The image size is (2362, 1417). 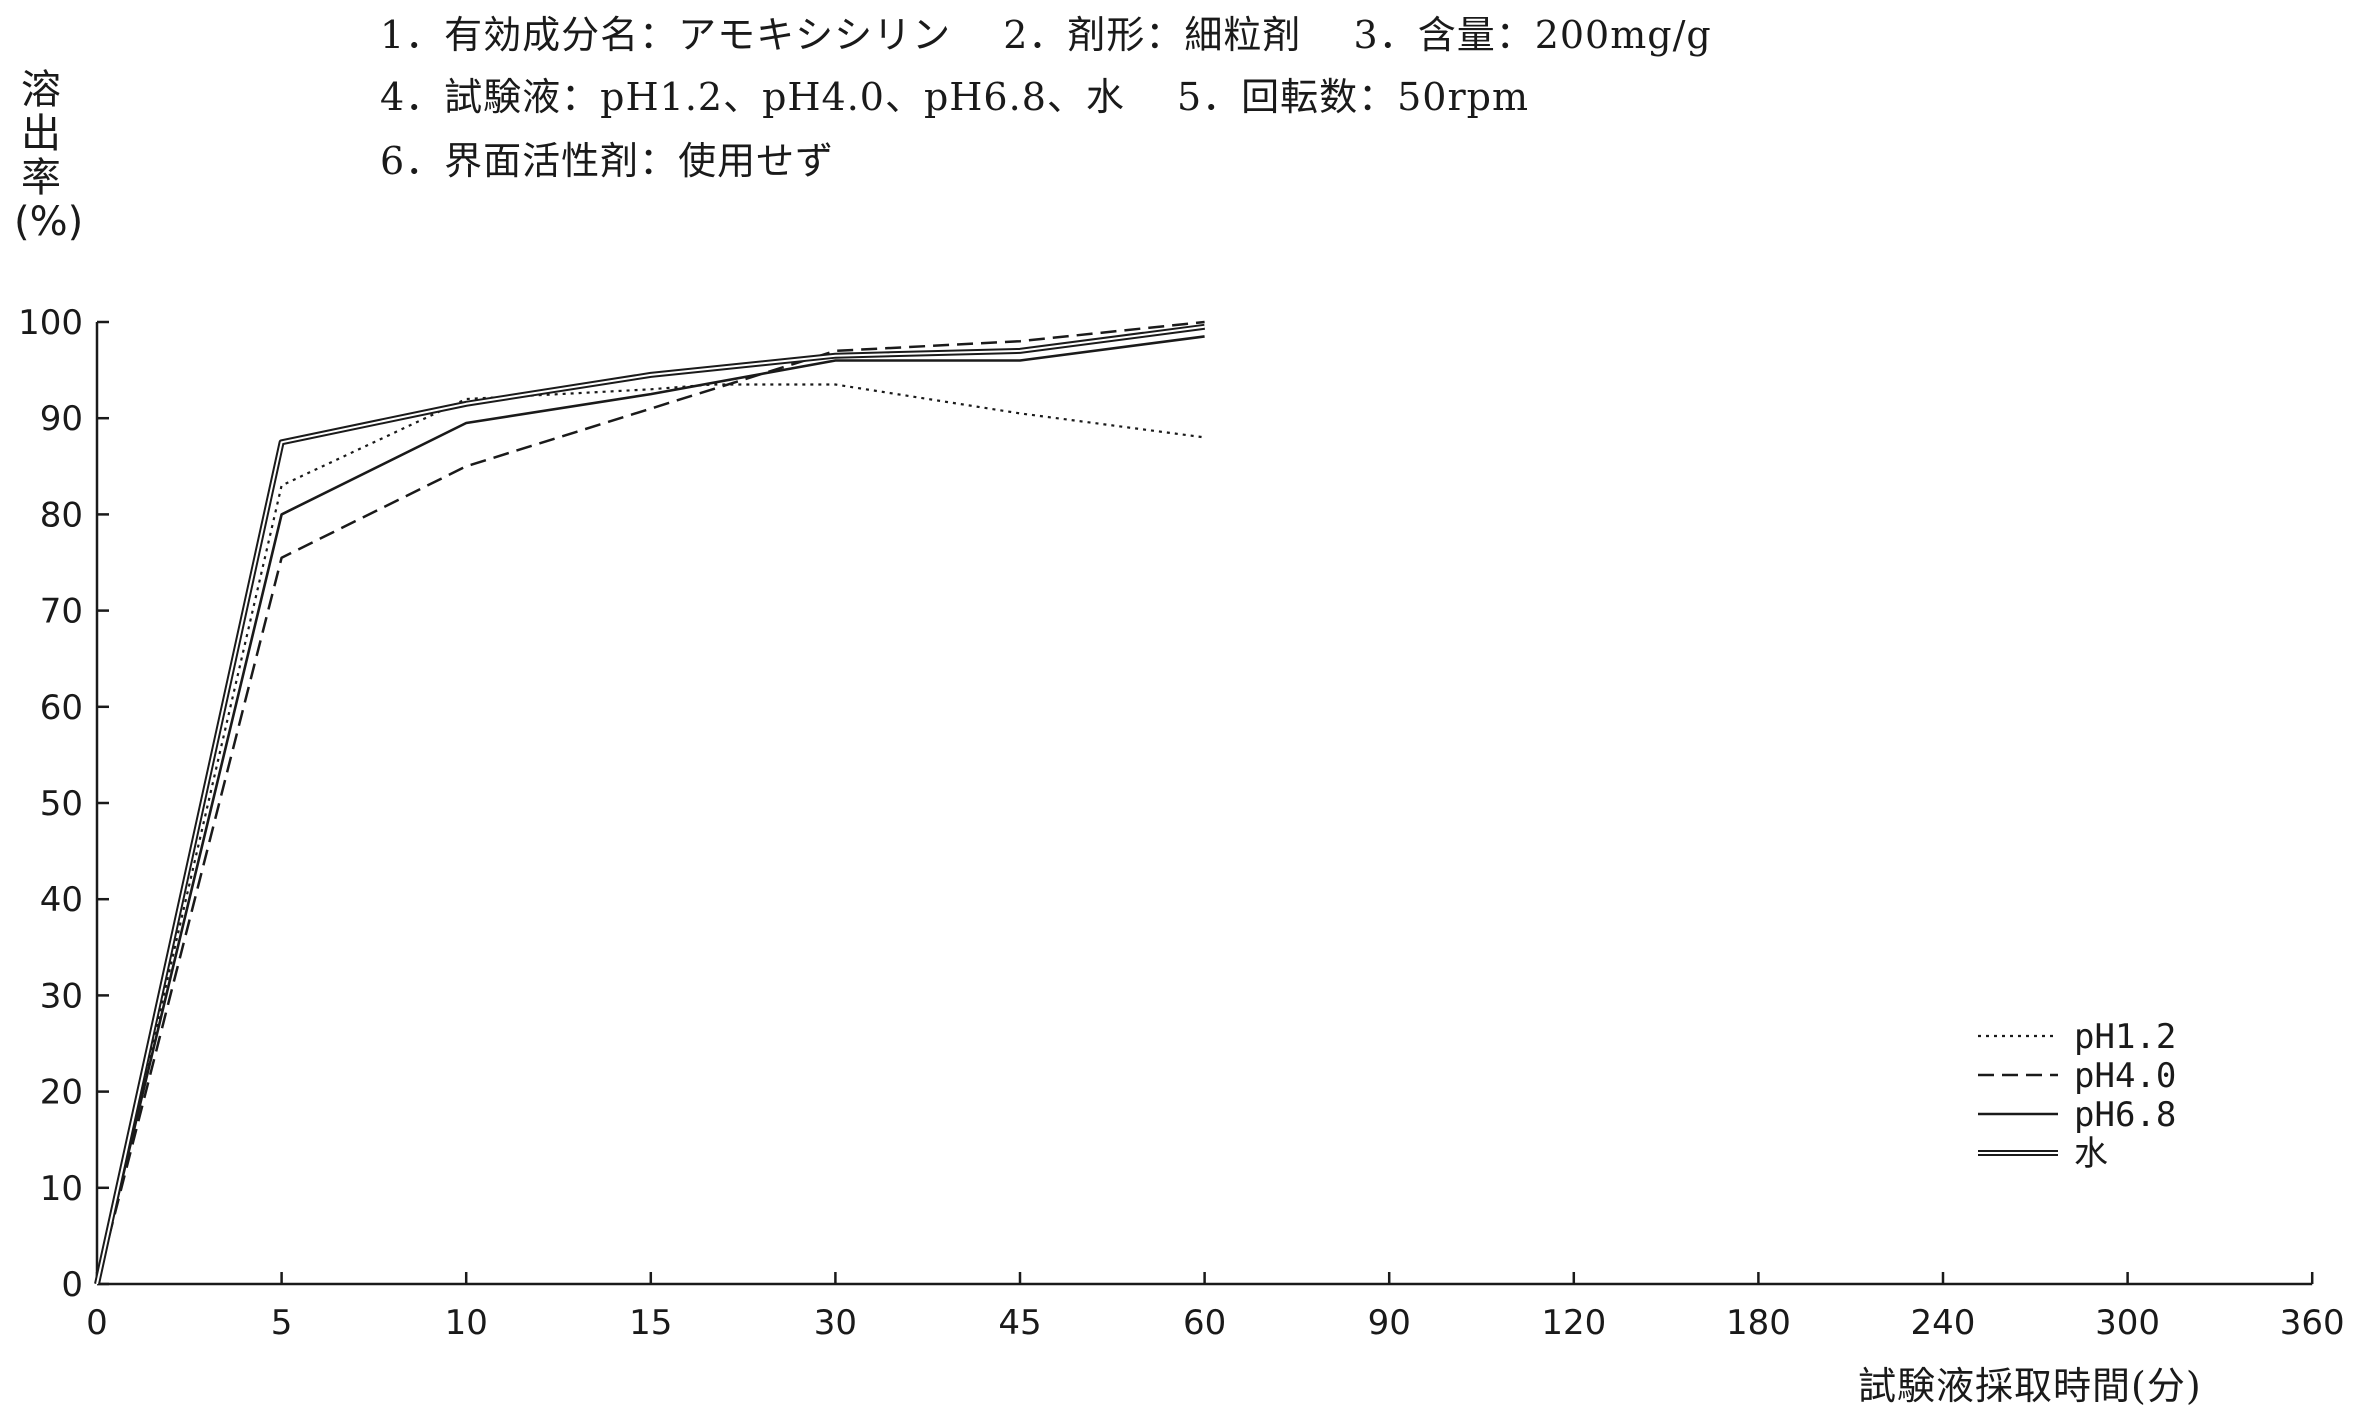 What do you see at coordinates (1758, 1323) in the screenshot?
I see `x-tick-label: 180` at bounding box center [1758, 1323].